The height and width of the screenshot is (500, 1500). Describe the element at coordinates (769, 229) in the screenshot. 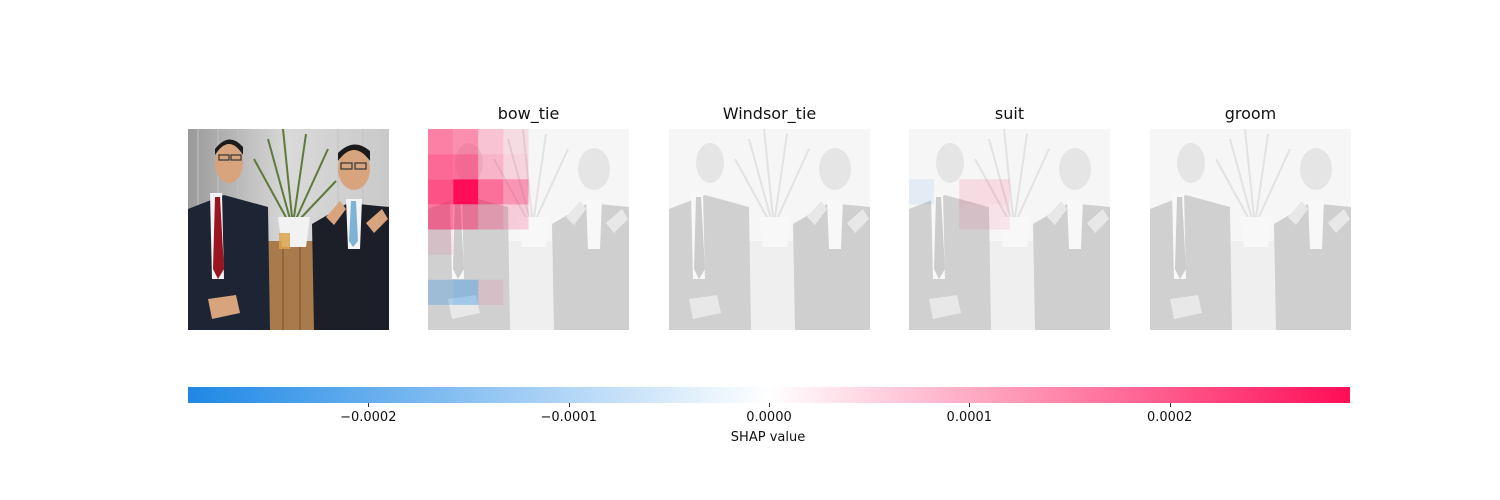

I see `shap-panel-windsor-tie` at that location.